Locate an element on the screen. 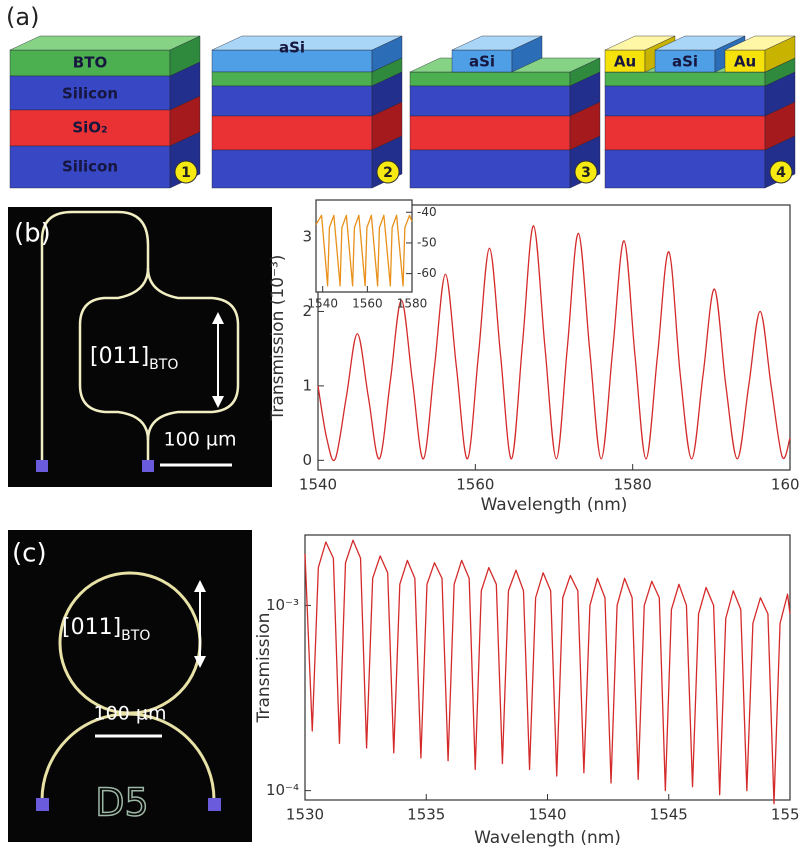 This screenshot has width=800, height=856. badge-number: 3 is located at coordinates (586, 173).